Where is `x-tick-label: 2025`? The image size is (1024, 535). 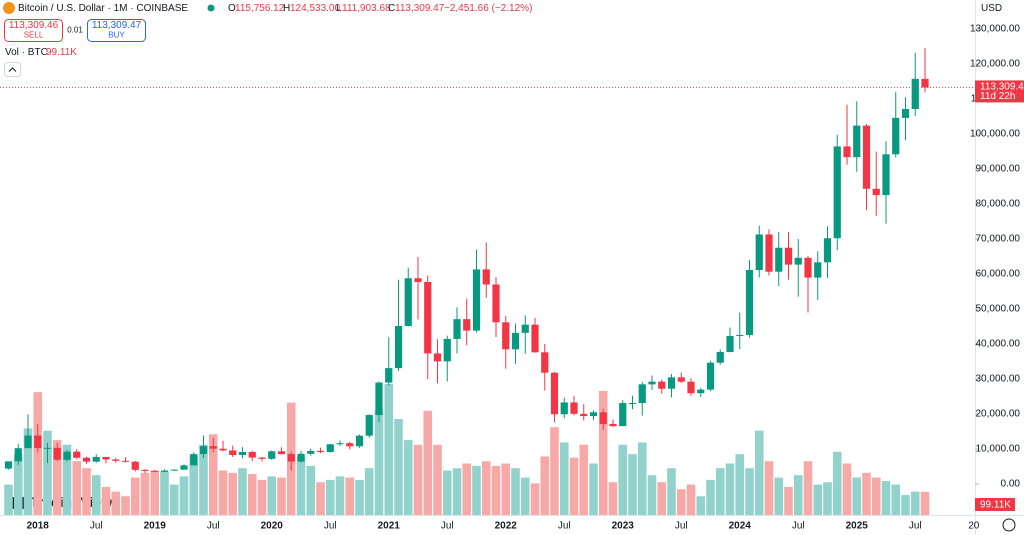
x-tick-label: 2025 is located at coordinates (857, 526).